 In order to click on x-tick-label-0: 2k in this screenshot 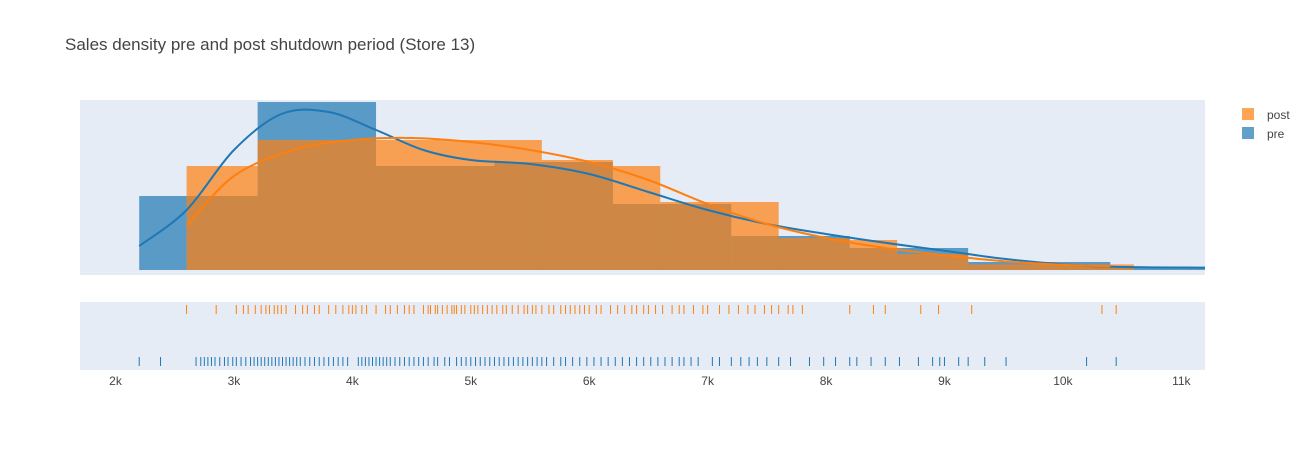, I will do `click(116, 381)`.